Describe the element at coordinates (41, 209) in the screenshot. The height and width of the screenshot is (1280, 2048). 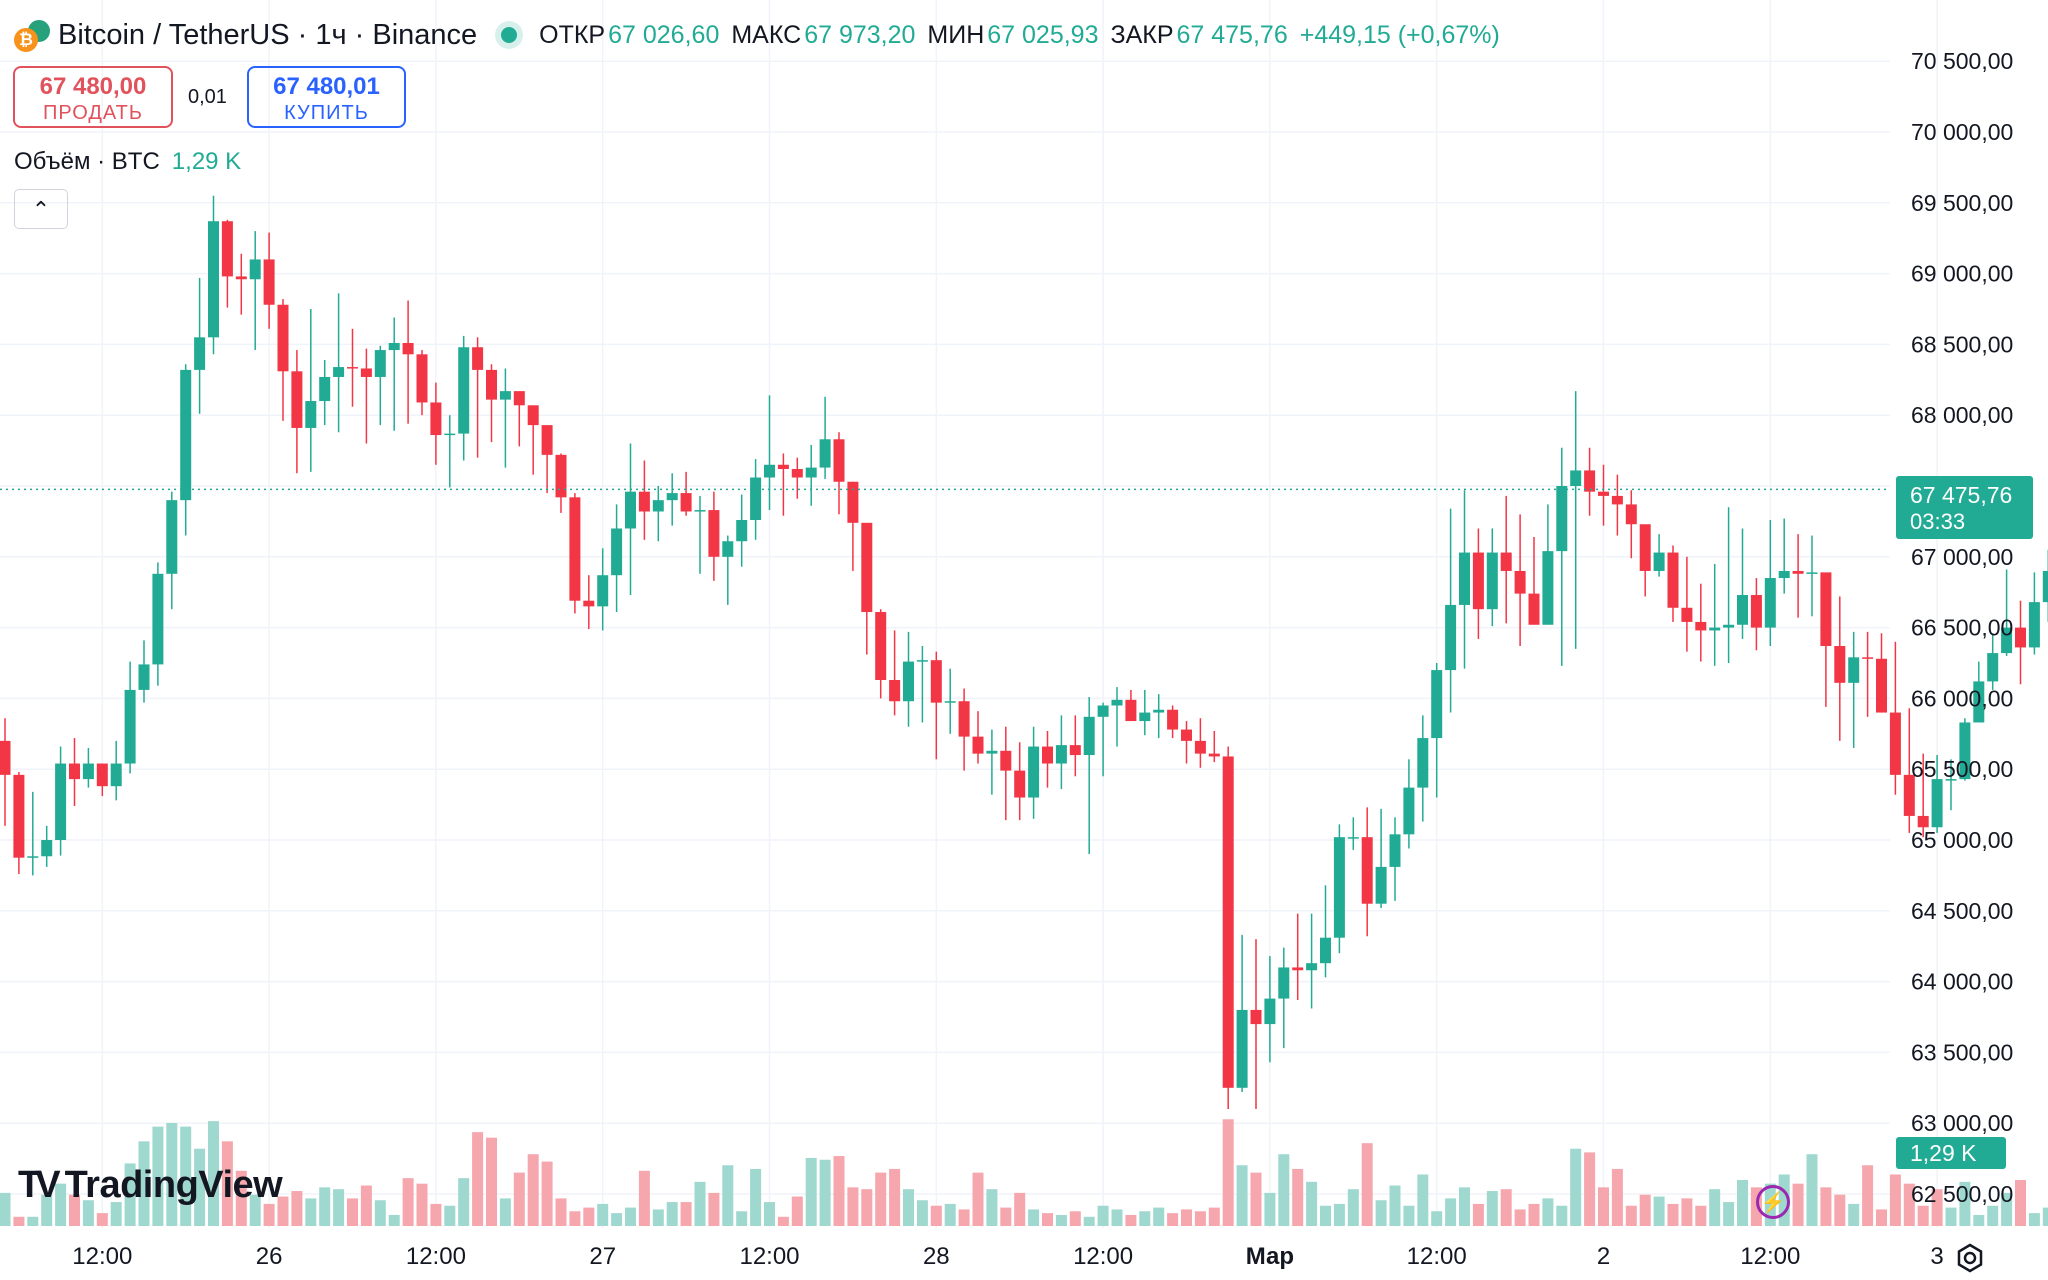
I see `collapse-legend-button: ⌃` at that location.